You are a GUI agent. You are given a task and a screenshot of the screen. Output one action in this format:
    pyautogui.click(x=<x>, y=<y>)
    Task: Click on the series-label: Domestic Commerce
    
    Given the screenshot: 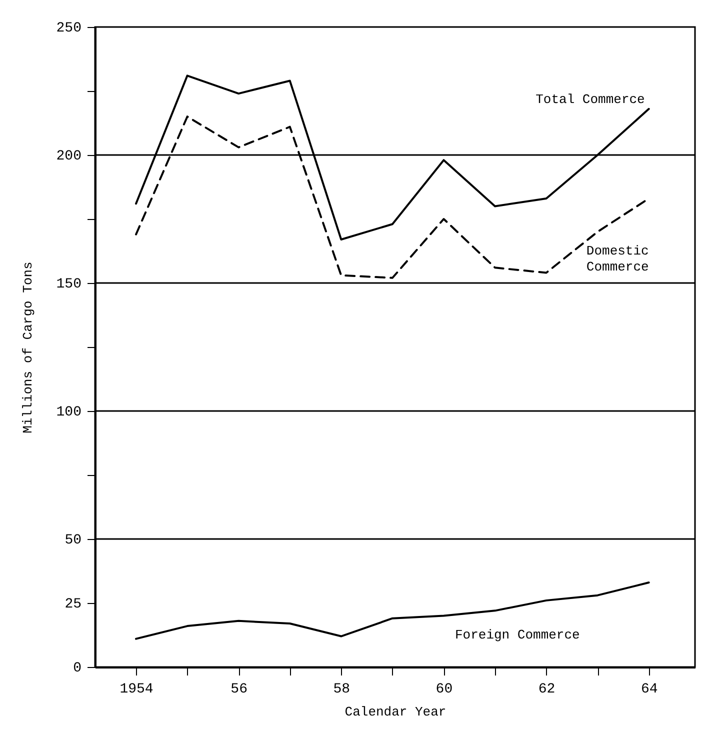 What is the action you would take?
    pyautogui.click(x=617, y=259)
    